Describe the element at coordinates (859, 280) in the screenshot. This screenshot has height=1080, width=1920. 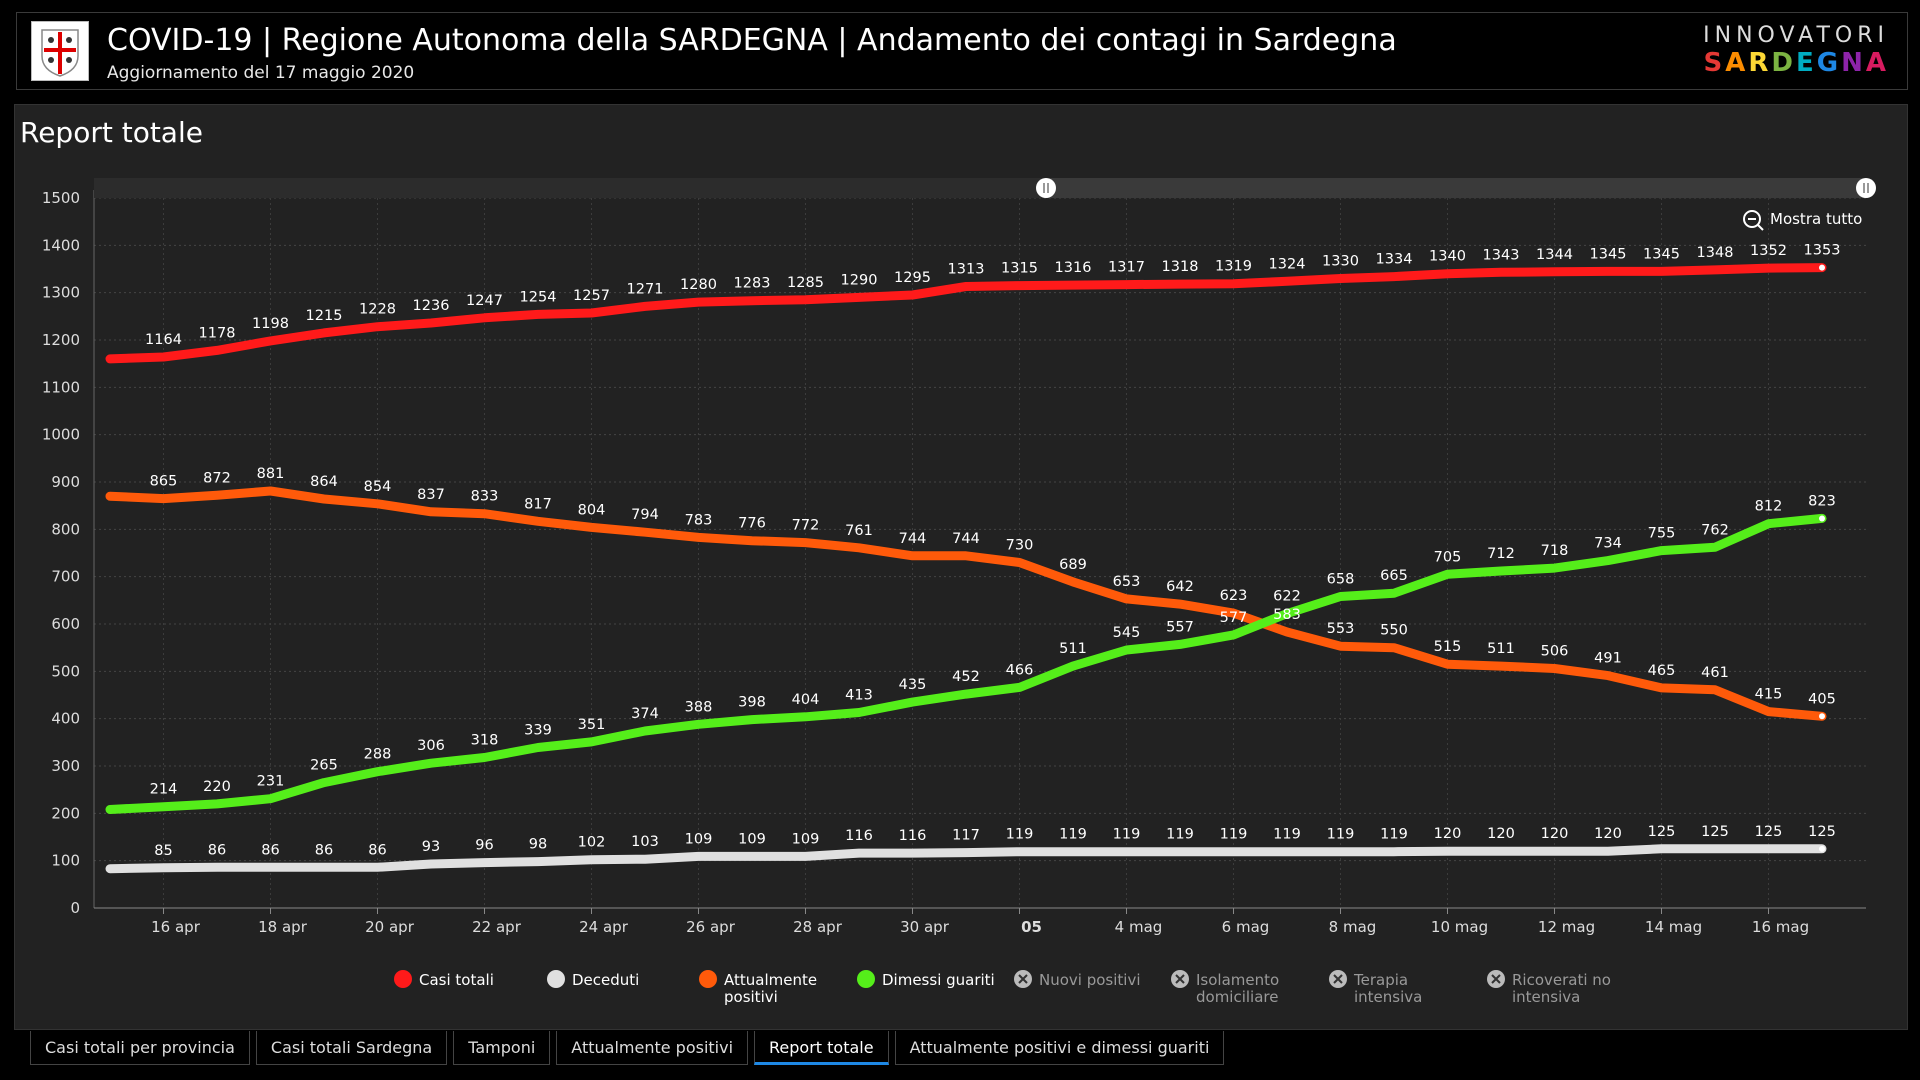
I see `data-label: 1290` at that location.